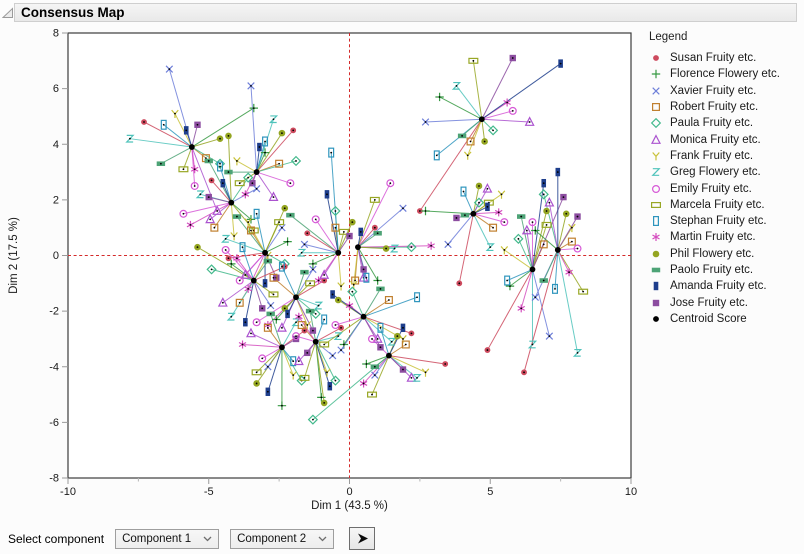 The height and width of the screenshot is (554, 804). What do you see at coordinates (714, 172) in the screenshot?
I see `legend-item: Greg Flowery etc.` at bounding box center [714, 172].